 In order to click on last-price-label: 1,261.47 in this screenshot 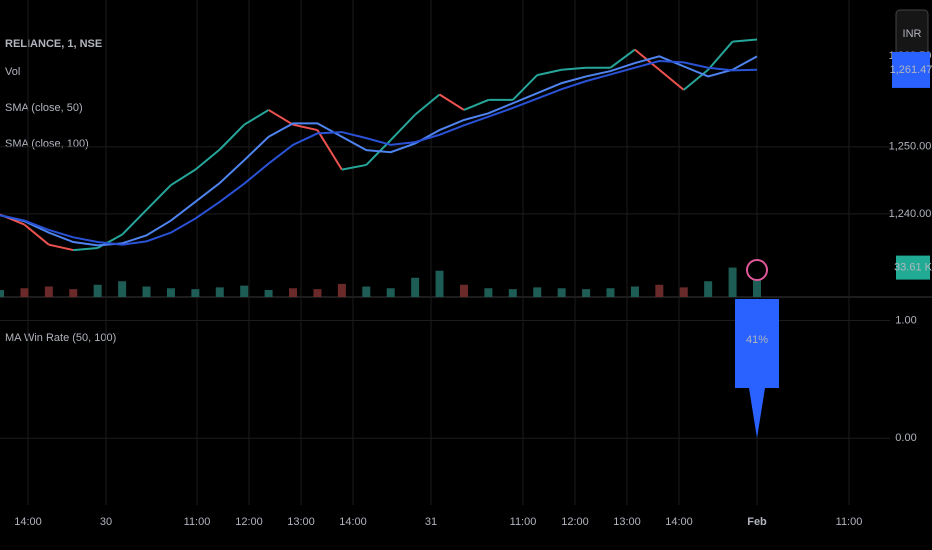, I will do `click(911, 70)`.